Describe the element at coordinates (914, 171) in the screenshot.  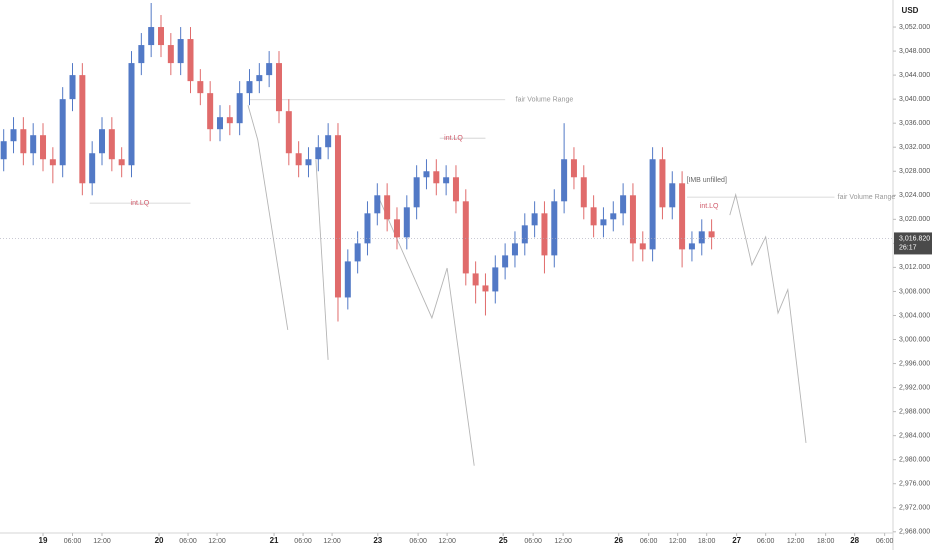
I see `y-tick-label: 3,028.000` at that location.